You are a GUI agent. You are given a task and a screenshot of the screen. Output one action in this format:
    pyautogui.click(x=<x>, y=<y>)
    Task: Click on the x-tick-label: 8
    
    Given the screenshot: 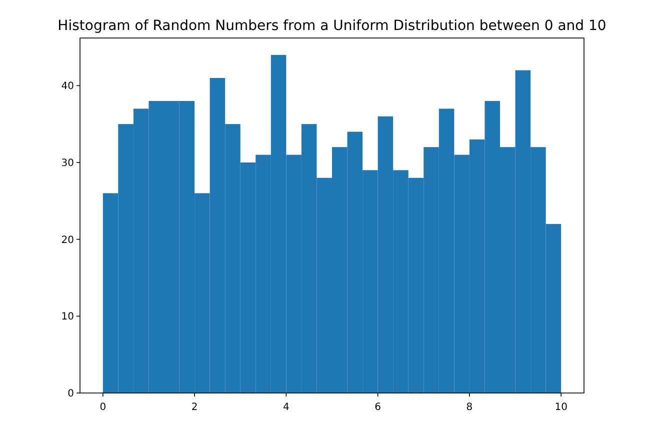 What is the action you would take?
    pyautogui.click(x=469, y=407)
    